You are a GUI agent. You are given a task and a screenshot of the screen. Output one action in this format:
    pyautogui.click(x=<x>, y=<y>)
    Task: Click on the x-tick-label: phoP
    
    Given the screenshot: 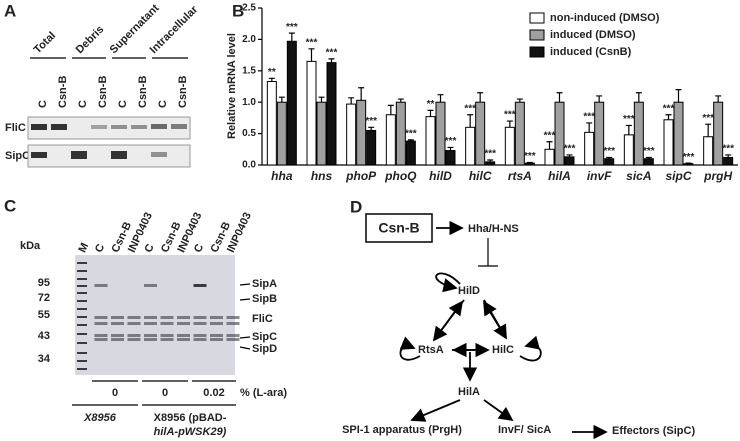 What is the action you would take?
    pyautogui.click(x=361, y=176)
    